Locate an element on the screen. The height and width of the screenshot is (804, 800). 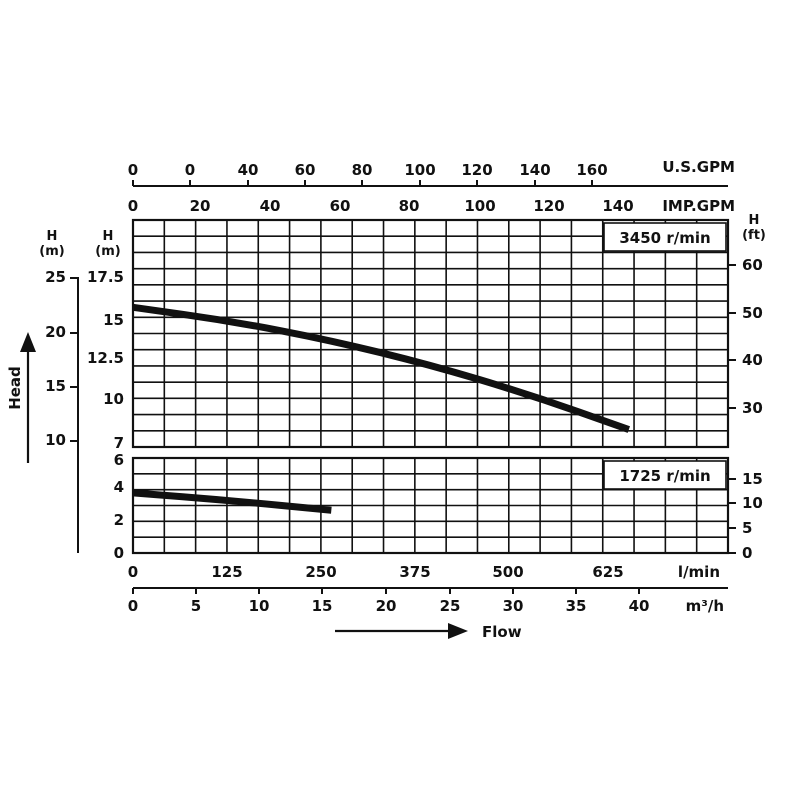
imp-gpm-tick-label: 80 is located at coordinates (409, 206).